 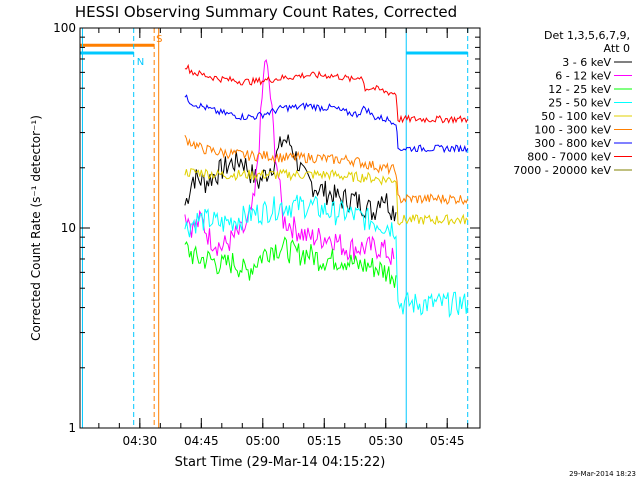 What do you see at coordinates (159, 39) in the screenshot?
I see `flag-label-s: S` at bounding box center [159, 39].